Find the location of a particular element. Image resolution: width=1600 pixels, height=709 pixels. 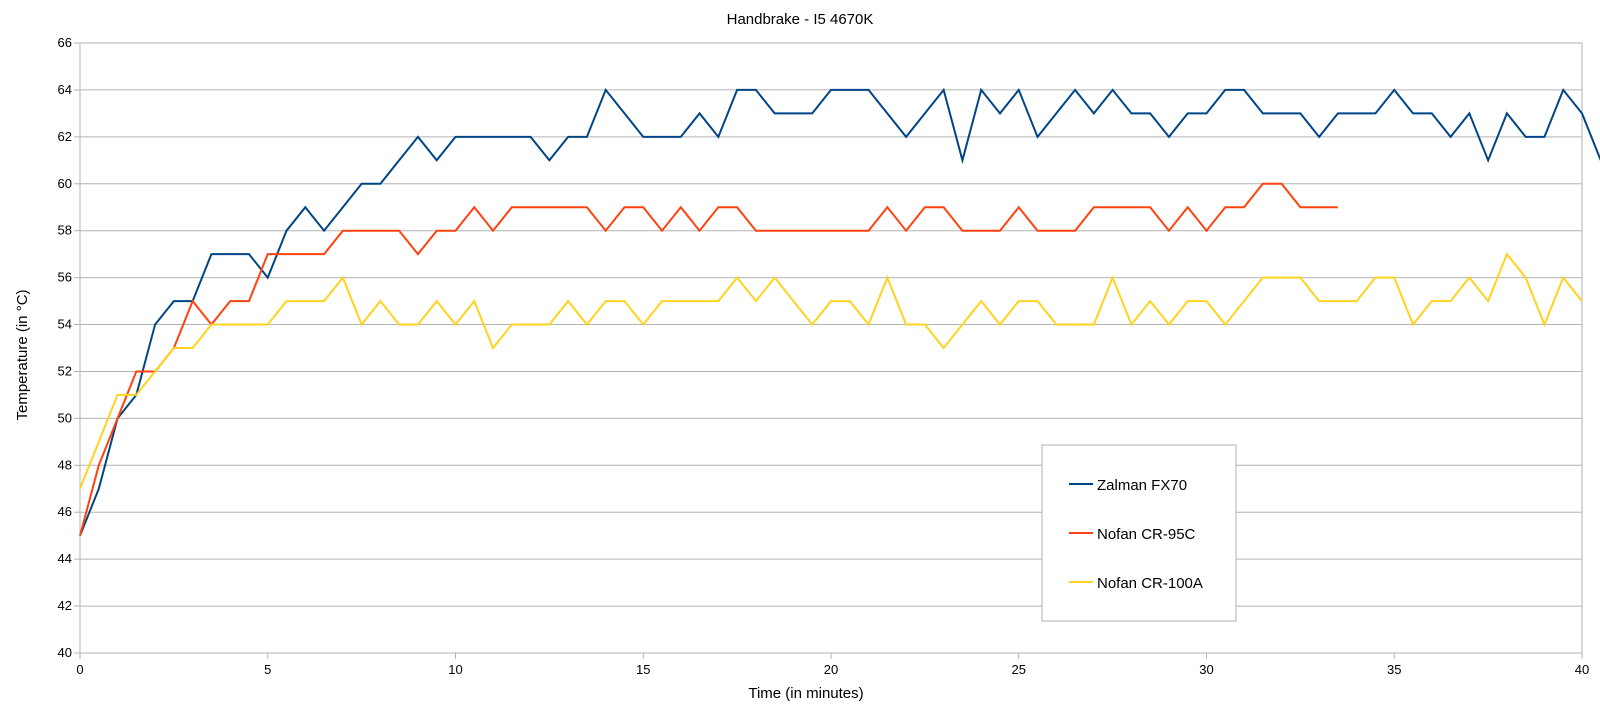

x-axis-ticks: 0 5 10 15 20 25 30 35 40 is located at coordinates (832, 665).